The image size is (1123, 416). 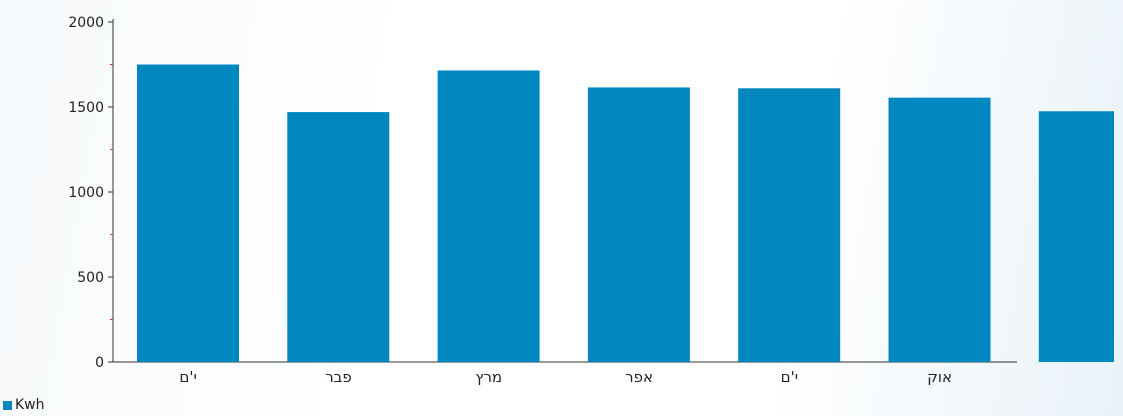 I want to click on x-category-label: אפר, so click(x=639, y=377).